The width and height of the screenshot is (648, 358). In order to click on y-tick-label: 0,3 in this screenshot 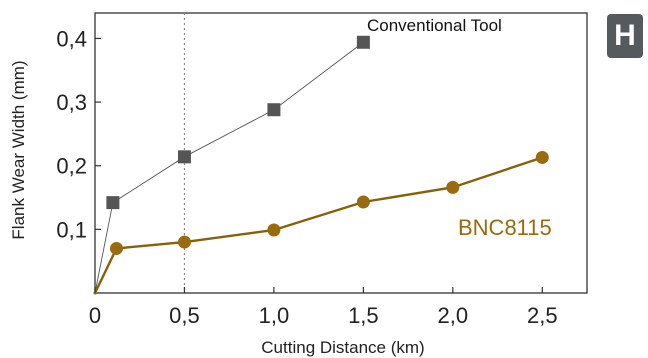, I will do `click(71, 102)`.